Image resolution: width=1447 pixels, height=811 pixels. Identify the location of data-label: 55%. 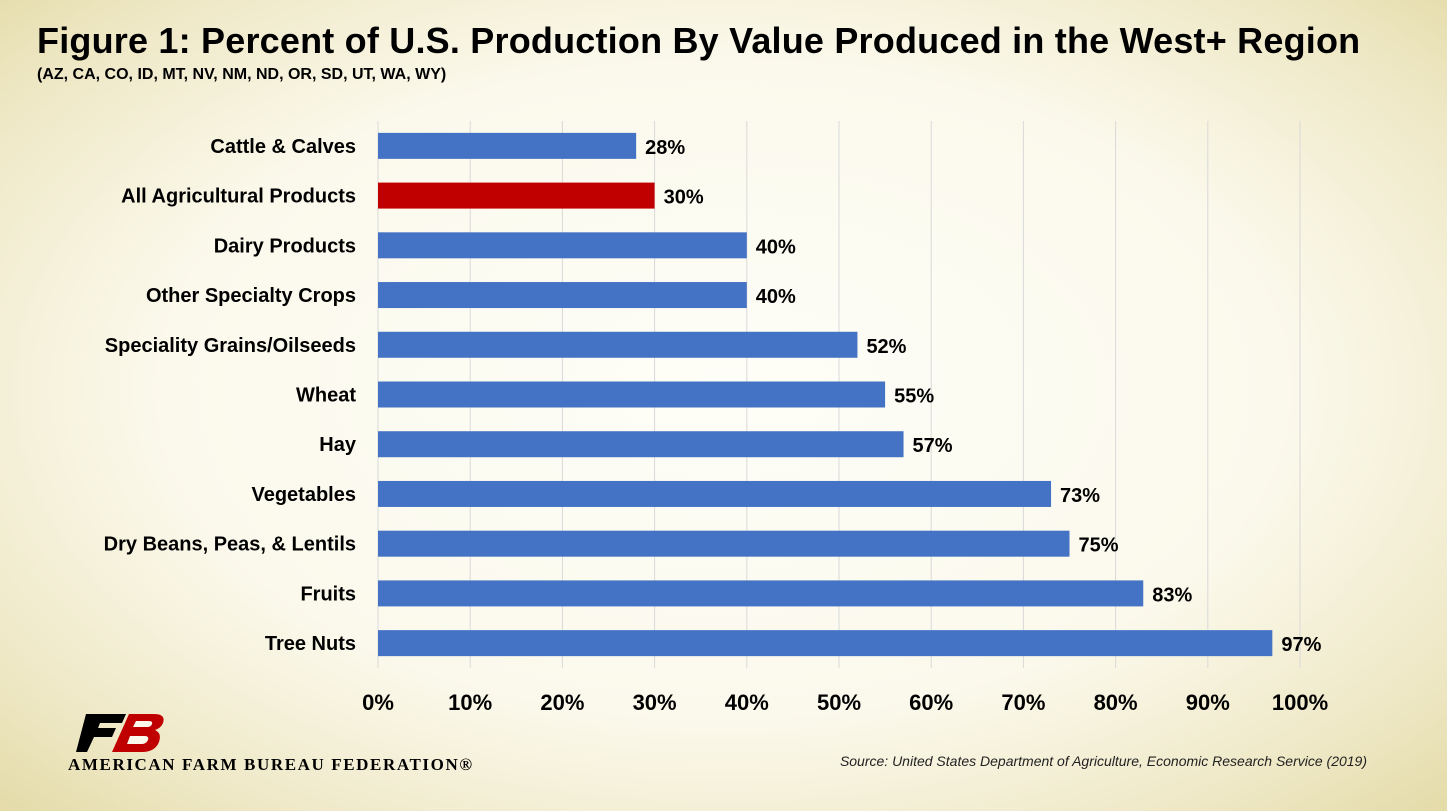
(914, 397).